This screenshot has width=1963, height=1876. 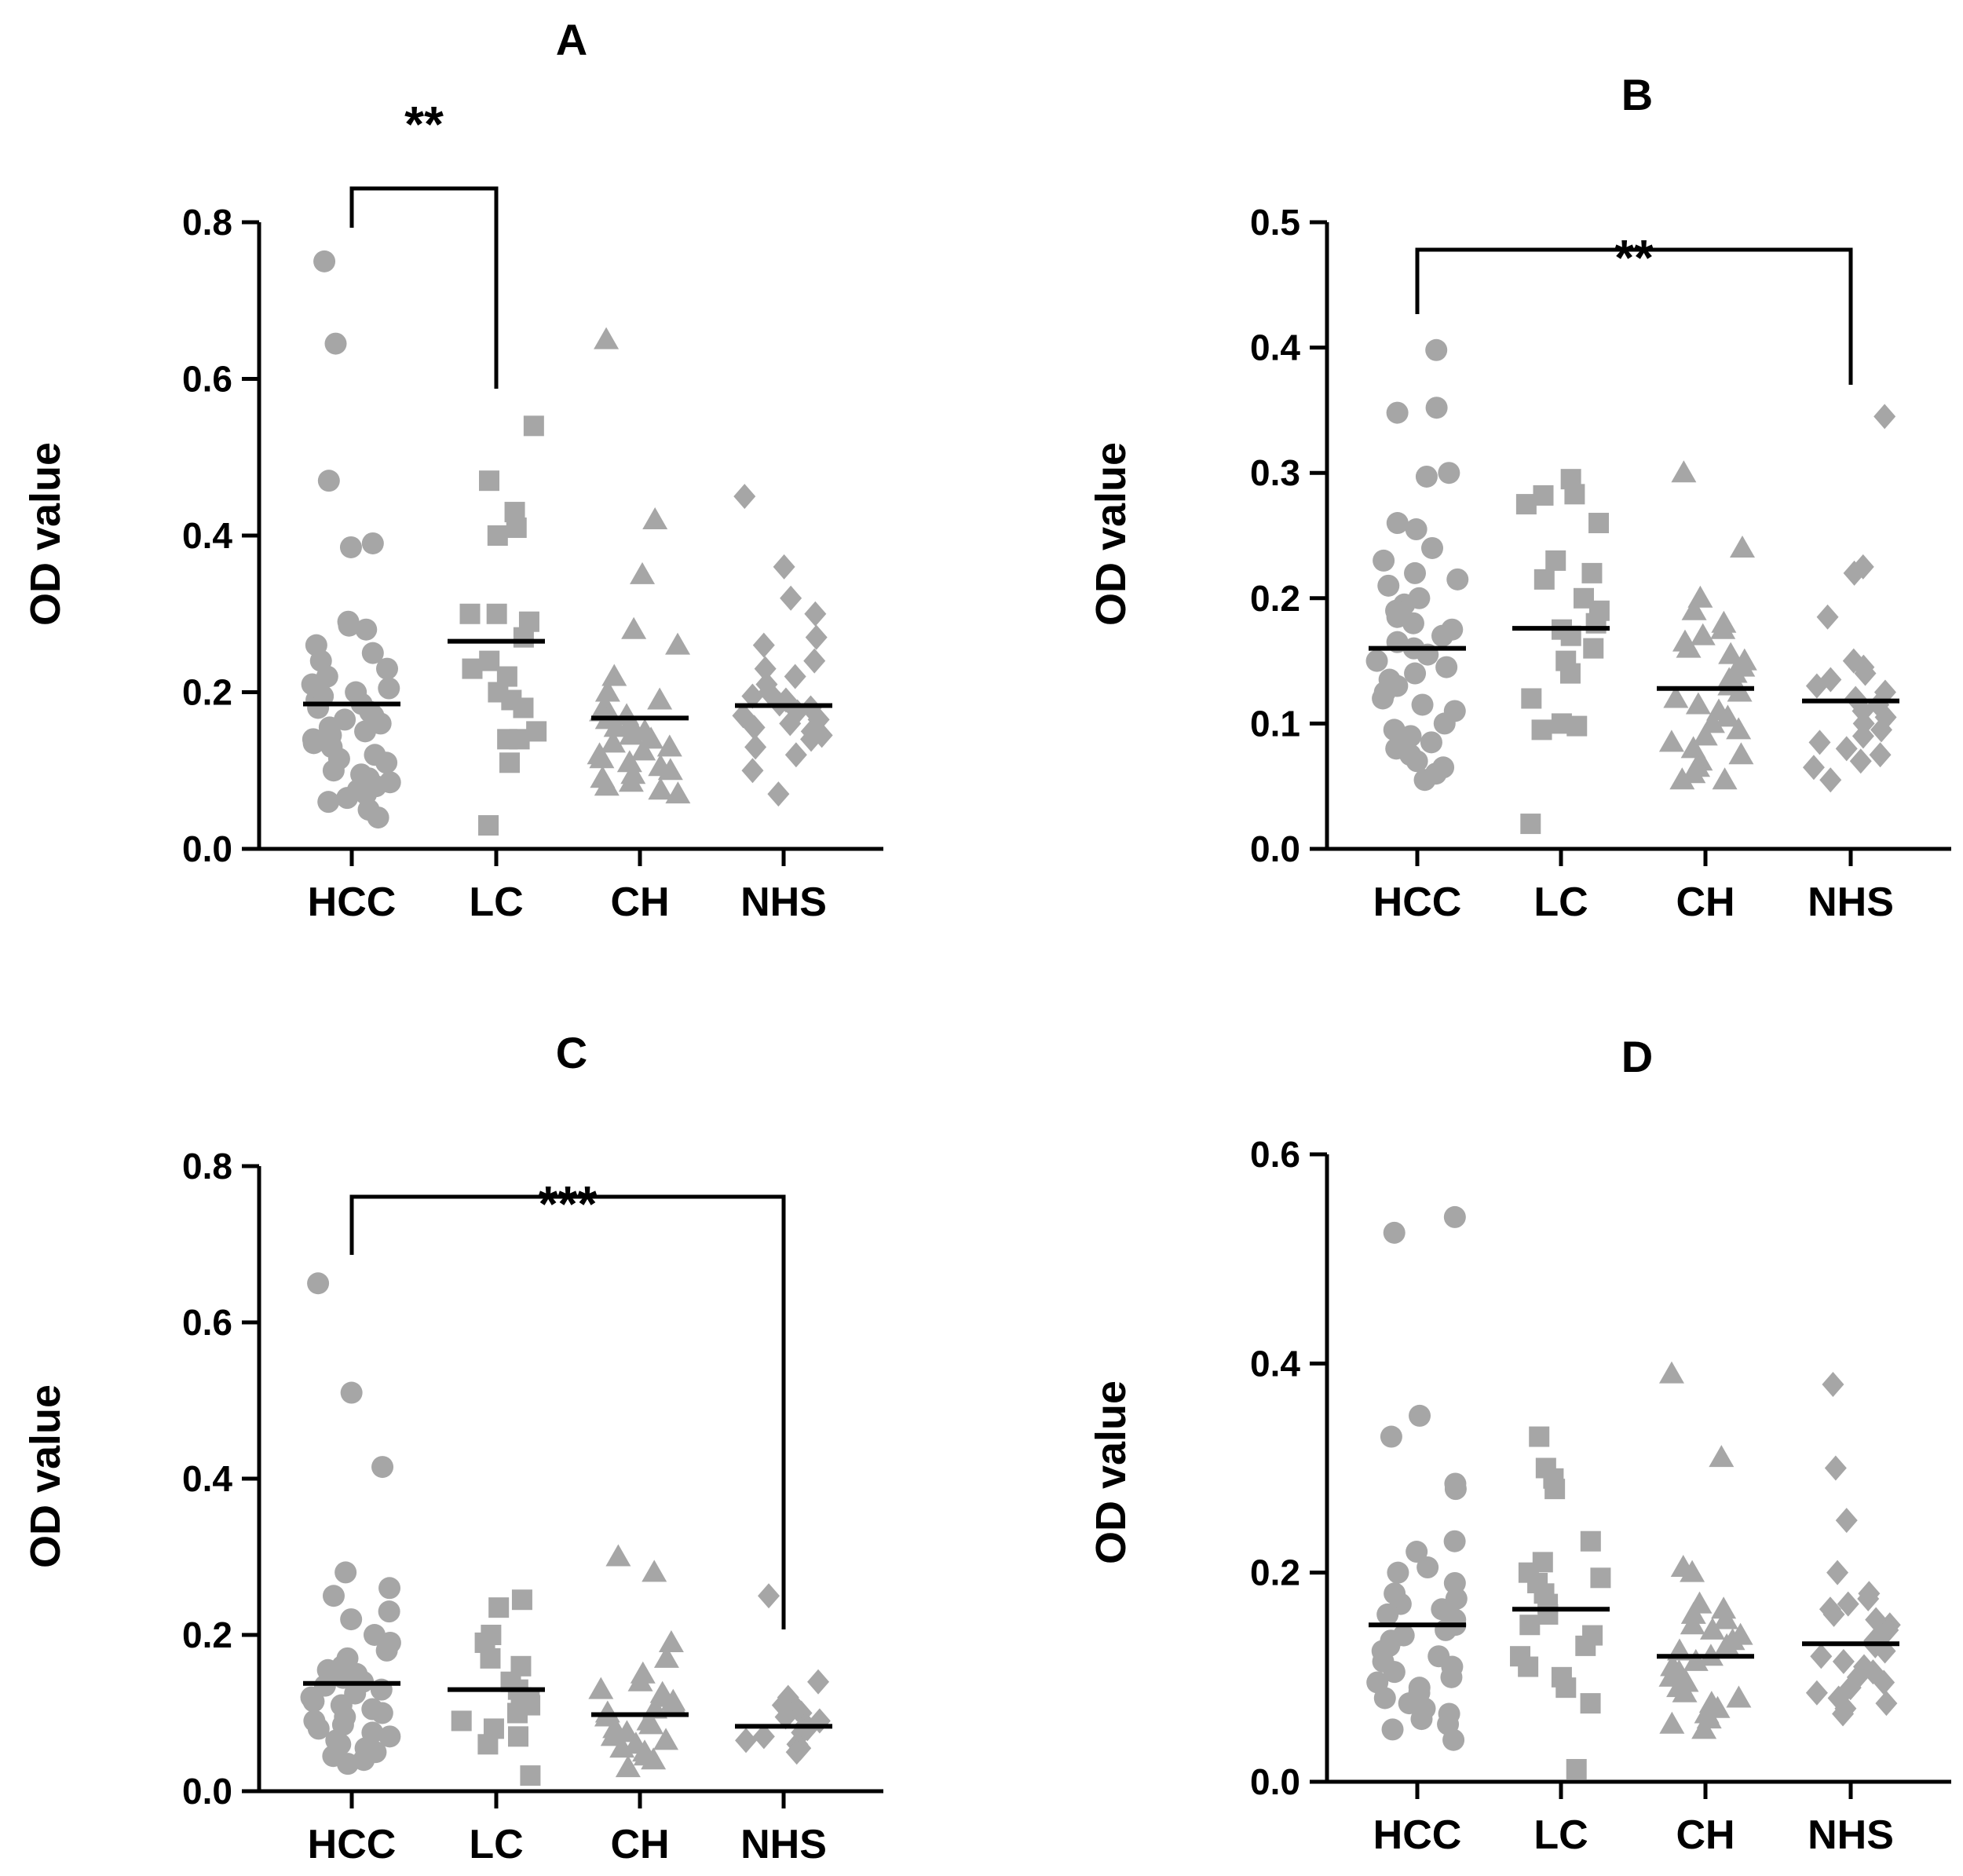 What do you see at coordinates (207, 379) in the screenshot?
I see `y-tick-label: 0.6` at bounding box center [207, 379].